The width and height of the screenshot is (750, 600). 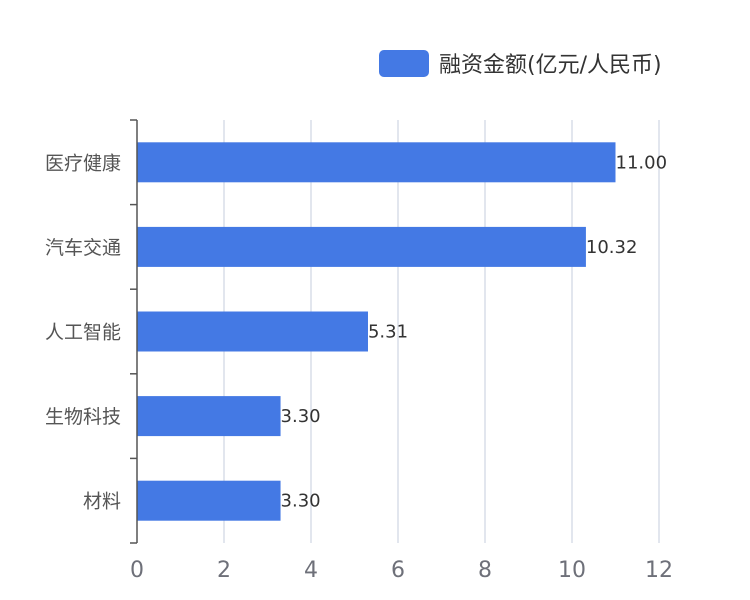 What do you see at coordinates (137, 570) in the screenshot?
I see `x-tick-label: 0` at bounding box center [137, 570].